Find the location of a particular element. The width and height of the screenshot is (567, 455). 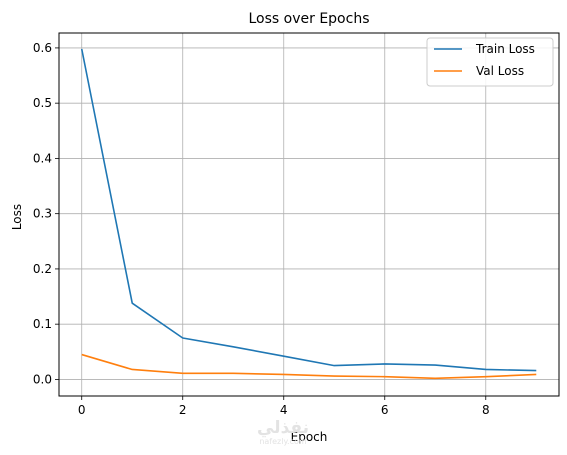

legend-box is located at coordinates (490, 62).